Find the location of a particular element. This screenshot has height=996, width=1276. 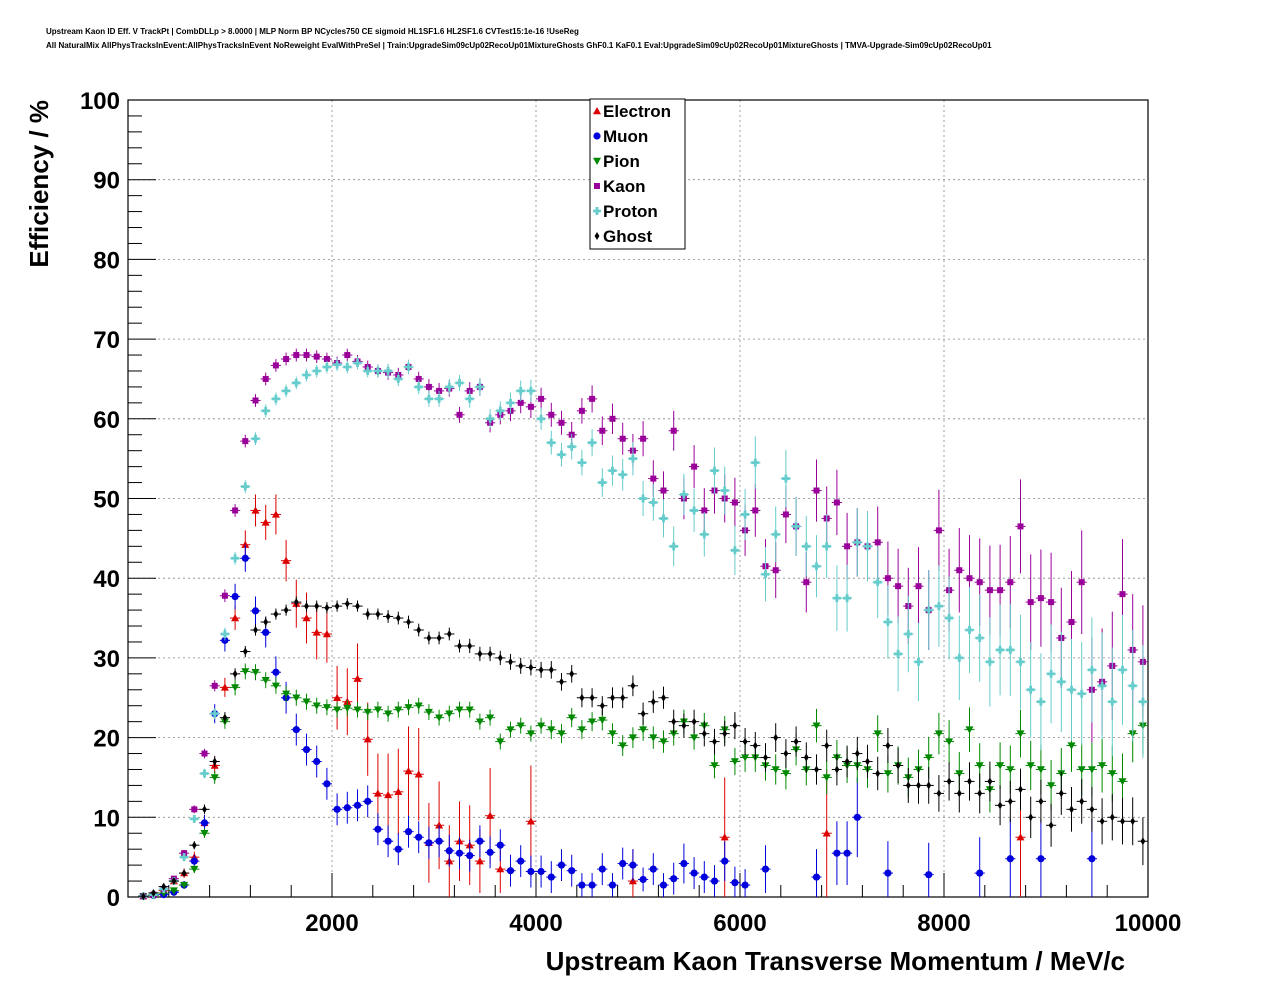

y-tick-label: 40 is located at coordinates (106, 579).